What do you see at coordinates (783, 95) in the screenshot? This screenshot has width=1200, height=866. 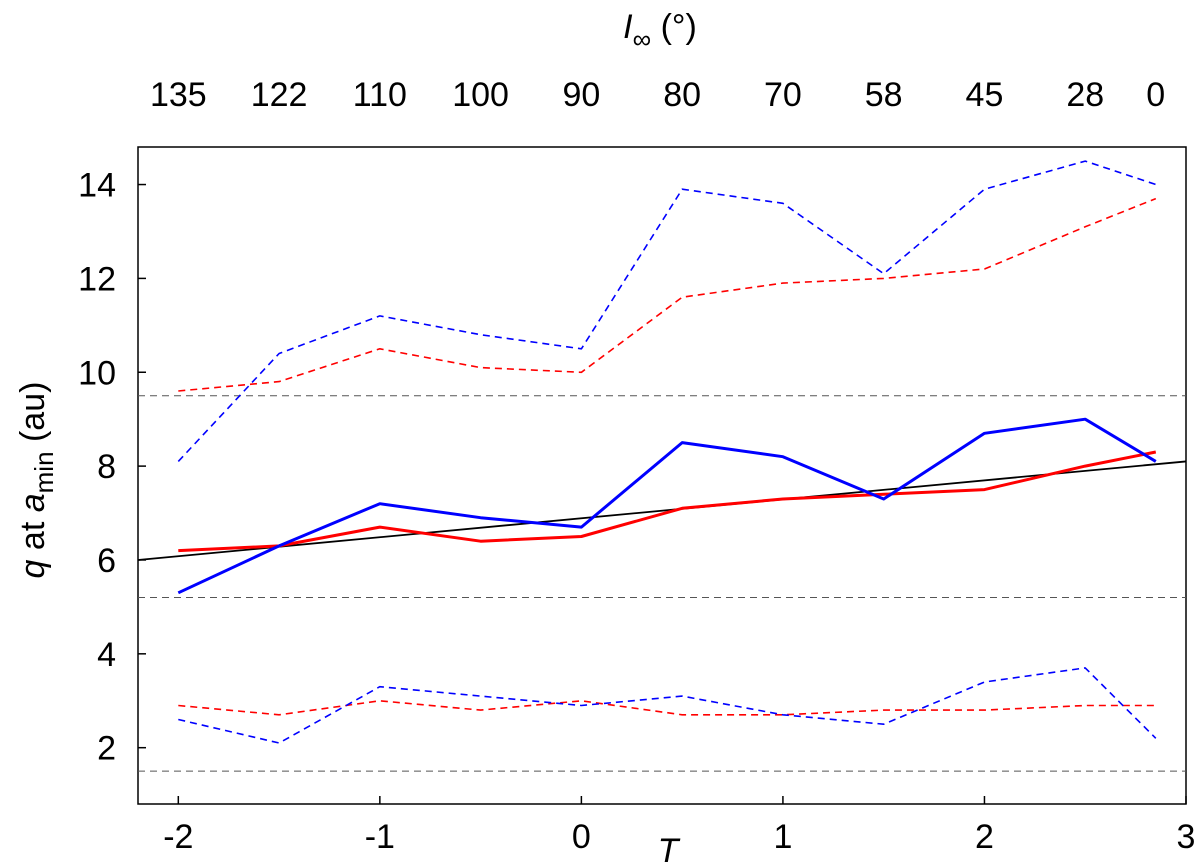 I see `top-tick-label-6: 70` at bounding box center [783, 95].